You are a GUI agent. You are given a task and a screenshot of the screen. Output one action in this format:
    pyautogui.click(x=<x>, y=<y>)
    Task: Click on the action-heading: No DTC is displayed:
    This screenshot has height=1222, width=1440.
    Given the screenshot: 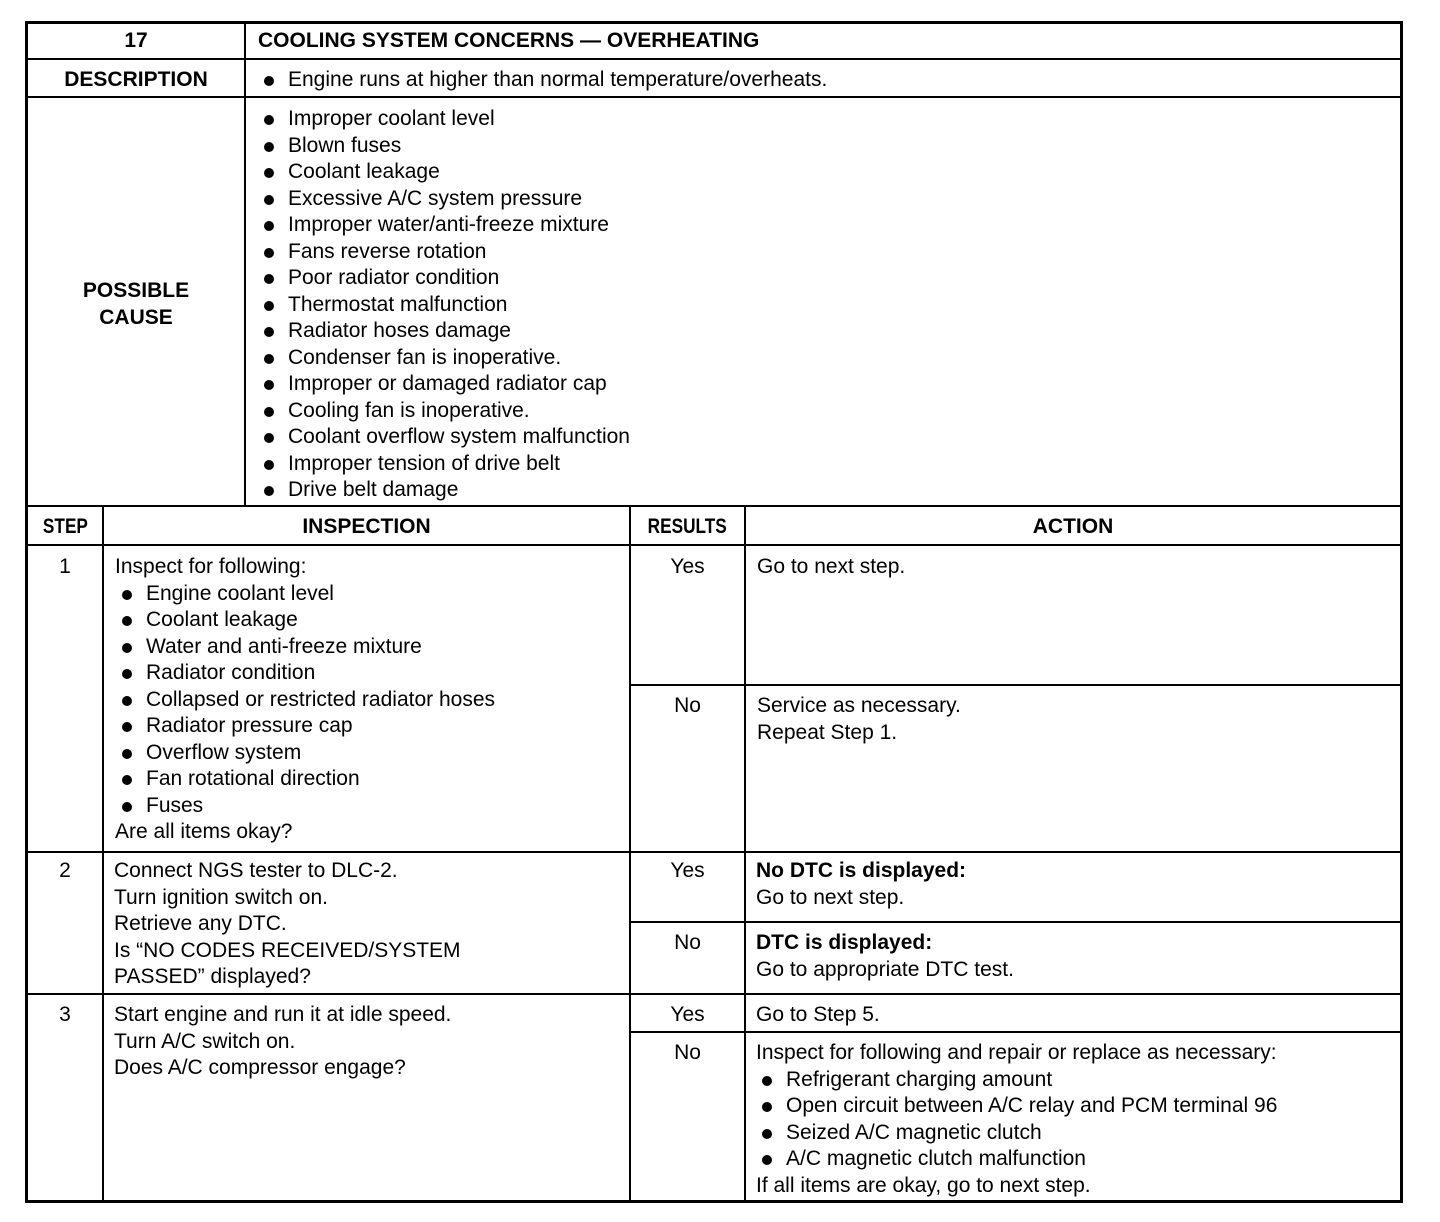 What is the action you would take?
    pyautogui.click(x=861, y=870)
    